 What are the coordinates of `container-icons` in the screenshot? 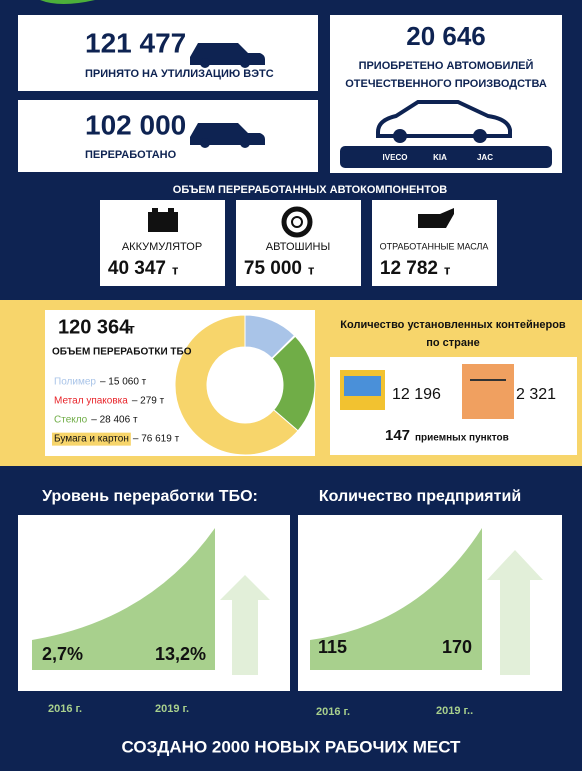 It's located at (427, 391).